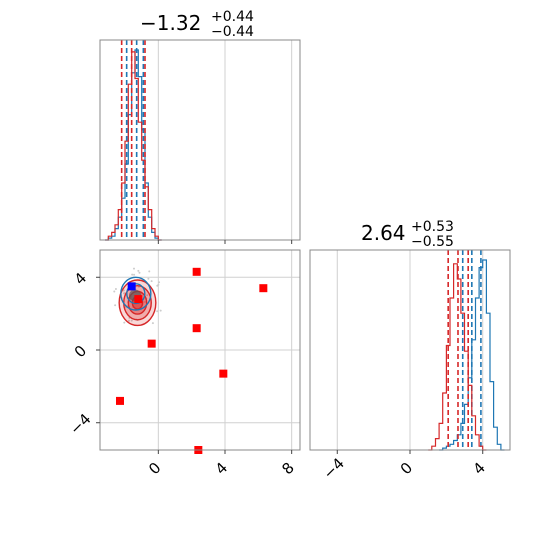 This screenshot has width=550, height=550. I want to click on marginal-2-xtick-label: −4, so click(334, 468).